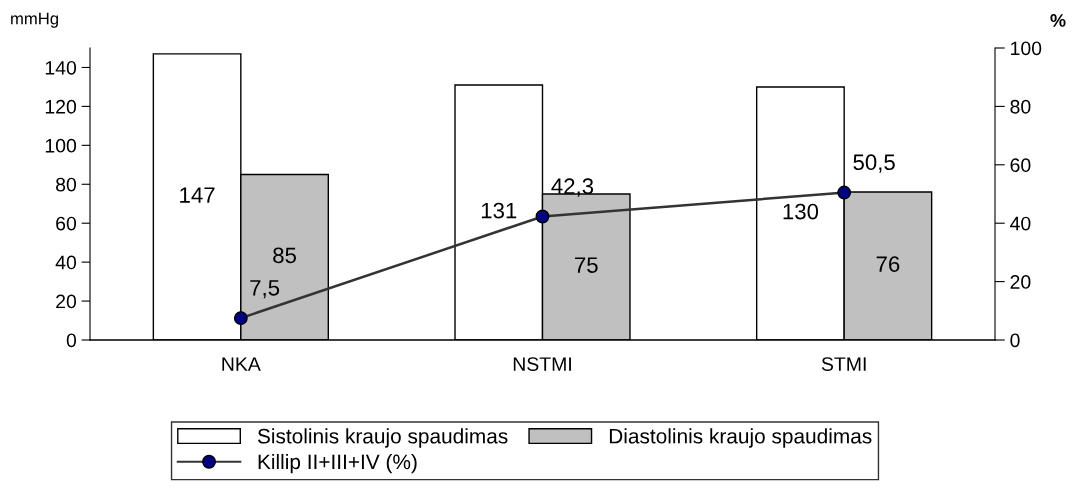 The image size is (1077, 498). What do you see at coordinates (801, 211) in the screenshot?
I see `data-label: 130` at bounding box center [801, 211].